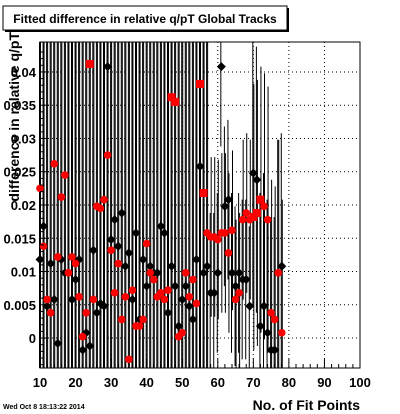 The height and width of the screenshot is (414, 400). Describe the element at coordinates (289, 382) in the screenshot. I see `x-tick-label: 80` at that location.